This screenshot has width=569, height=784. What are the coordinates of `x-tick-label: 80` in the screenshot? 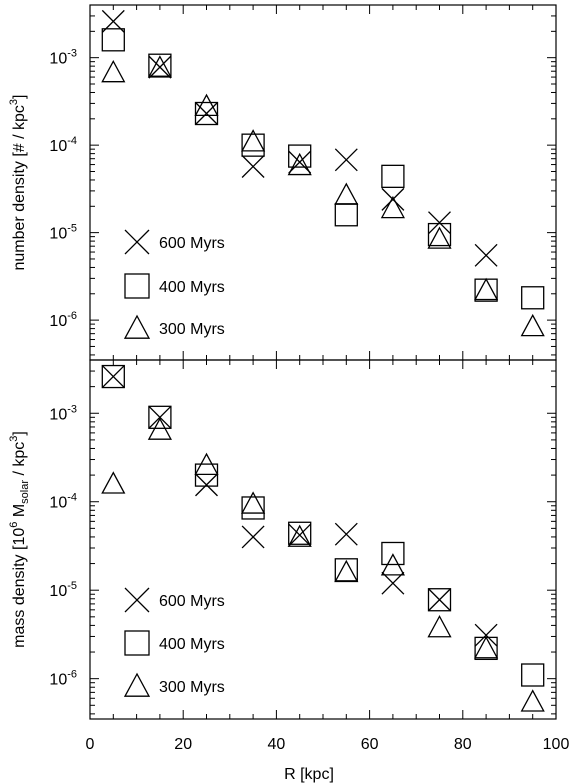 It's located at (463, 744).